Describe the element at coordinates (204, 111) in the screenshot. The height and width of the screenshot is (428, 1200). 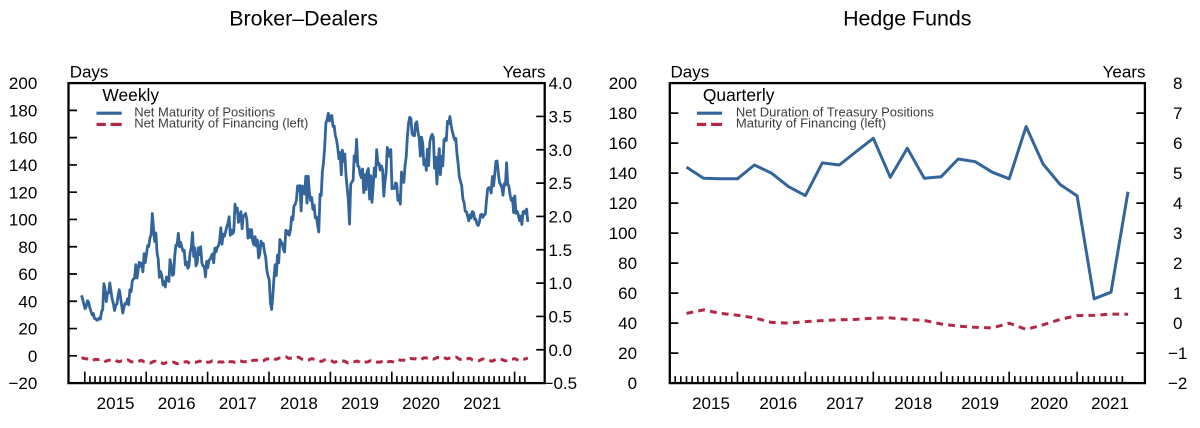
I see `svg-text: Net Maturity of Positions` at that location.